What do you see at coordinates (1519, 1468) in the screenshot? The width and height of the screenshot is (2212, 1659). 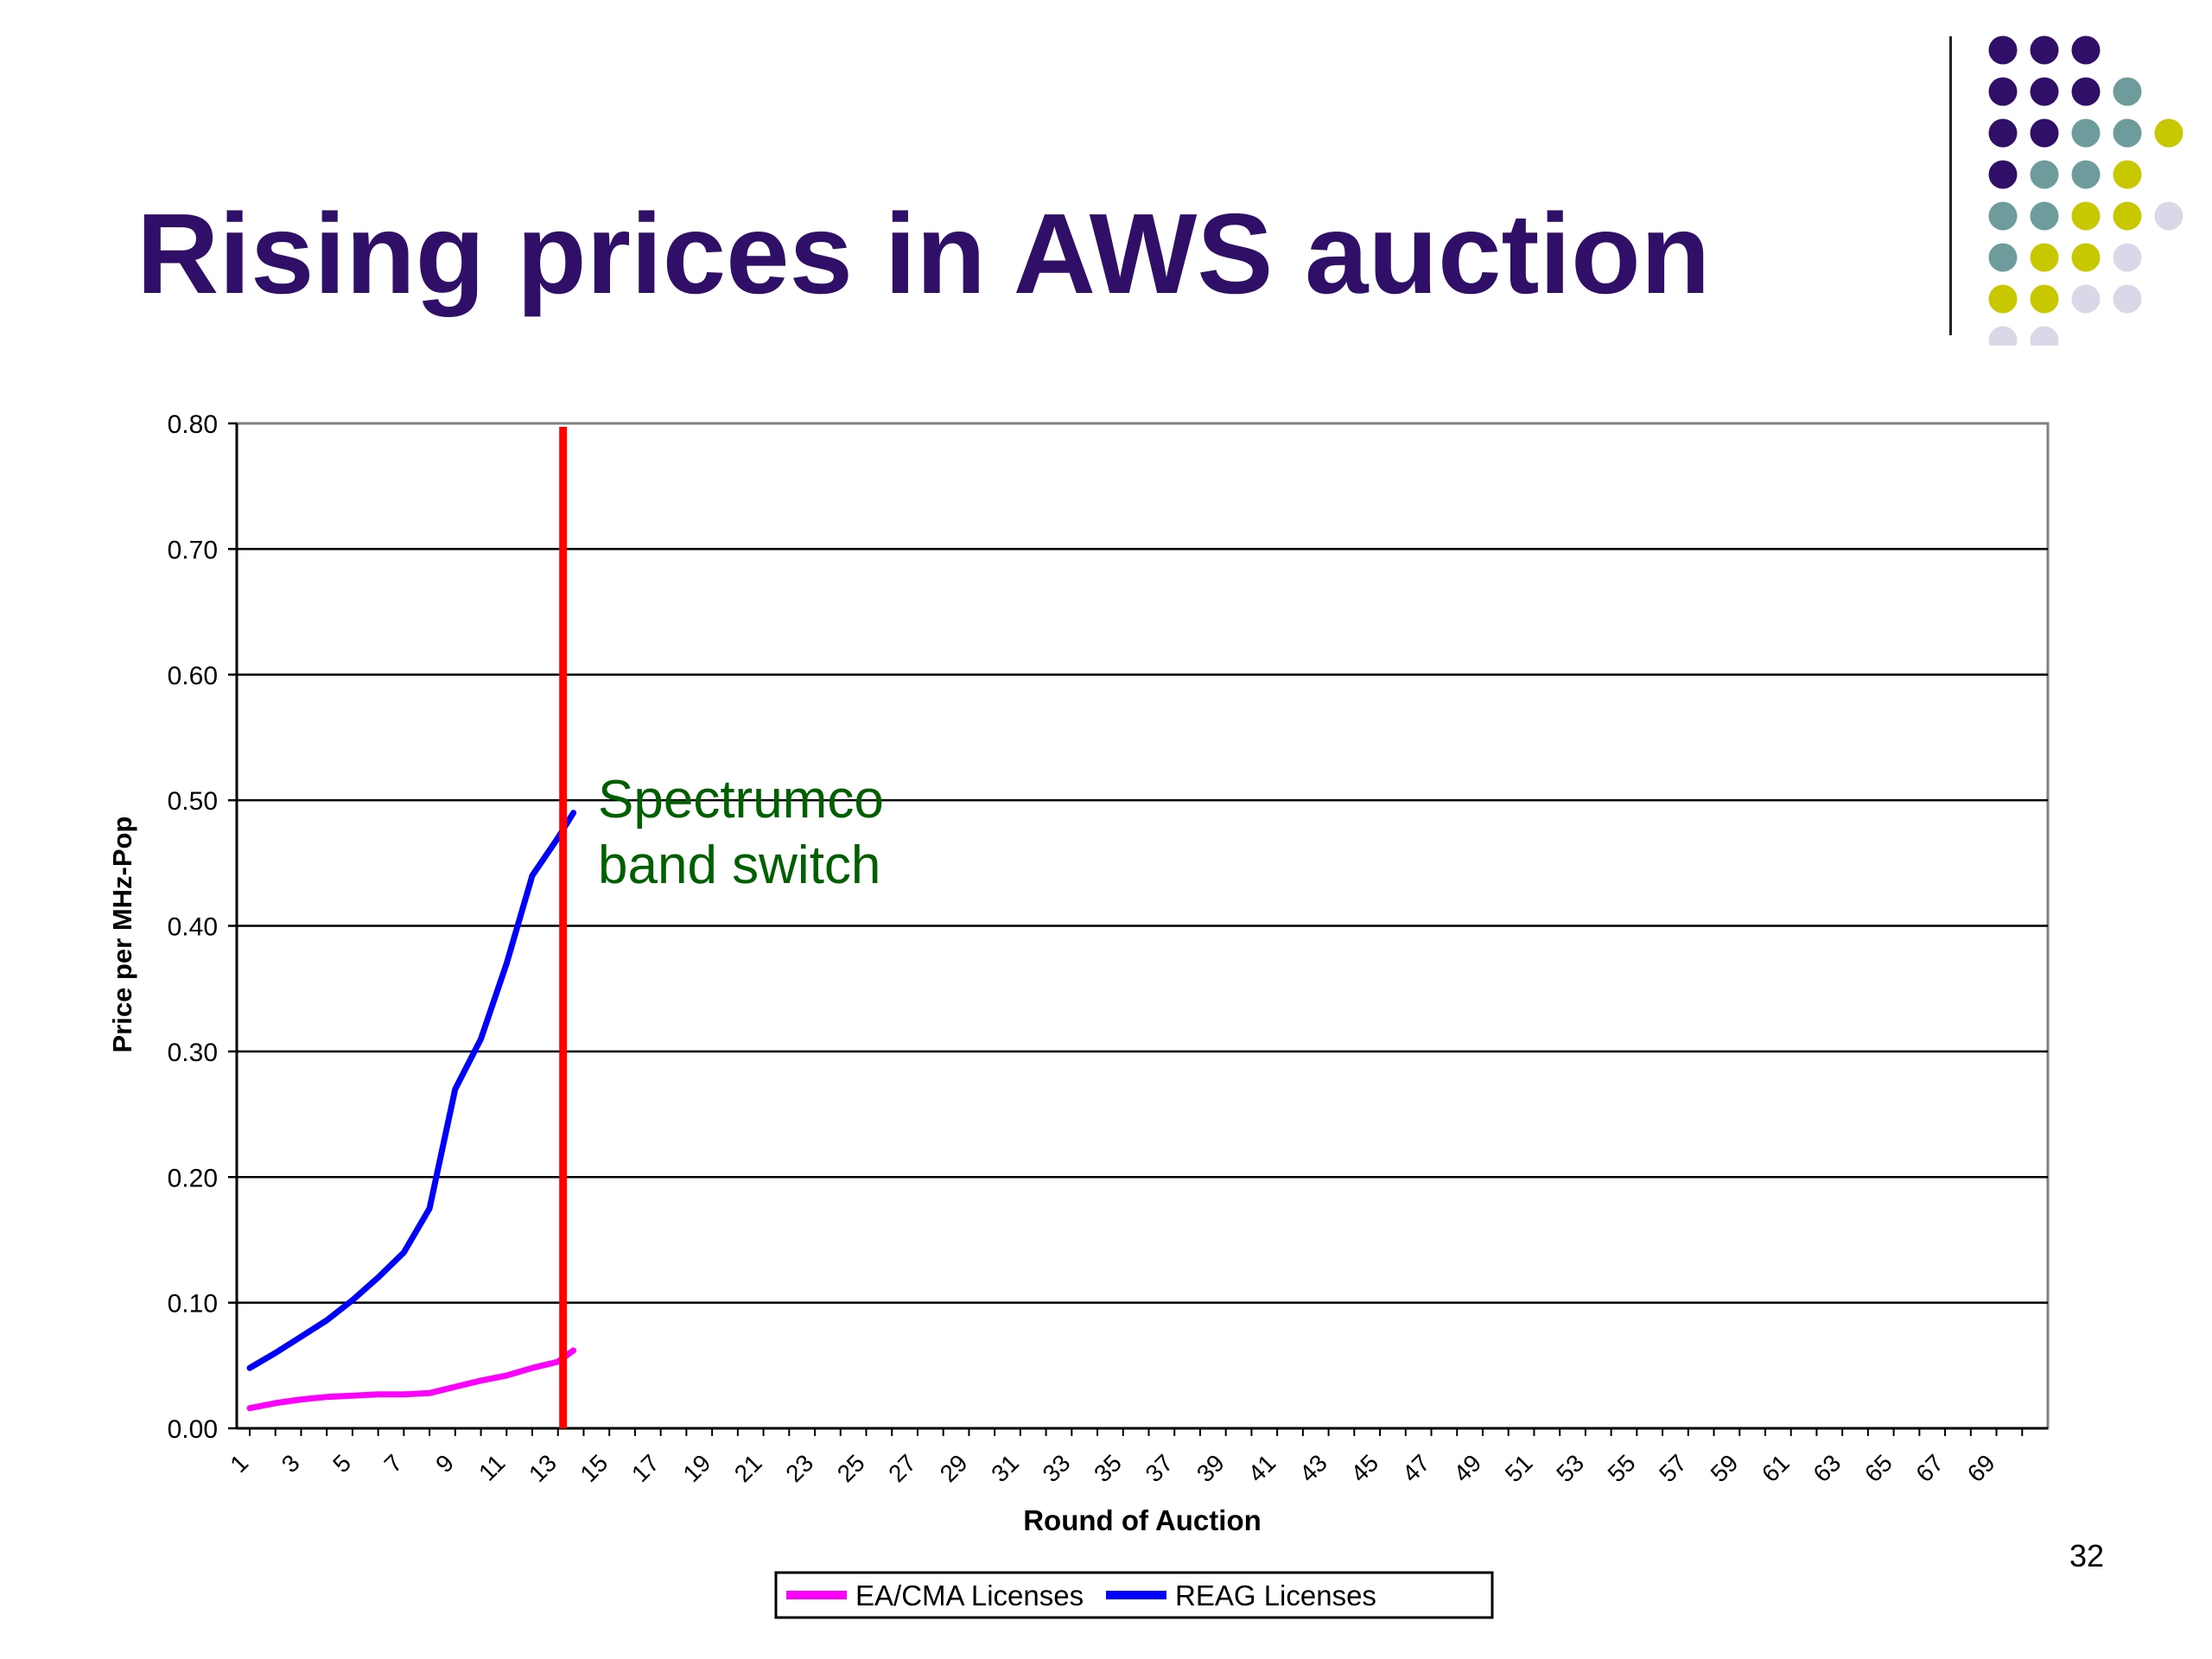 I see `x-tick-label: 51` at bounding box center [1519, 1468].